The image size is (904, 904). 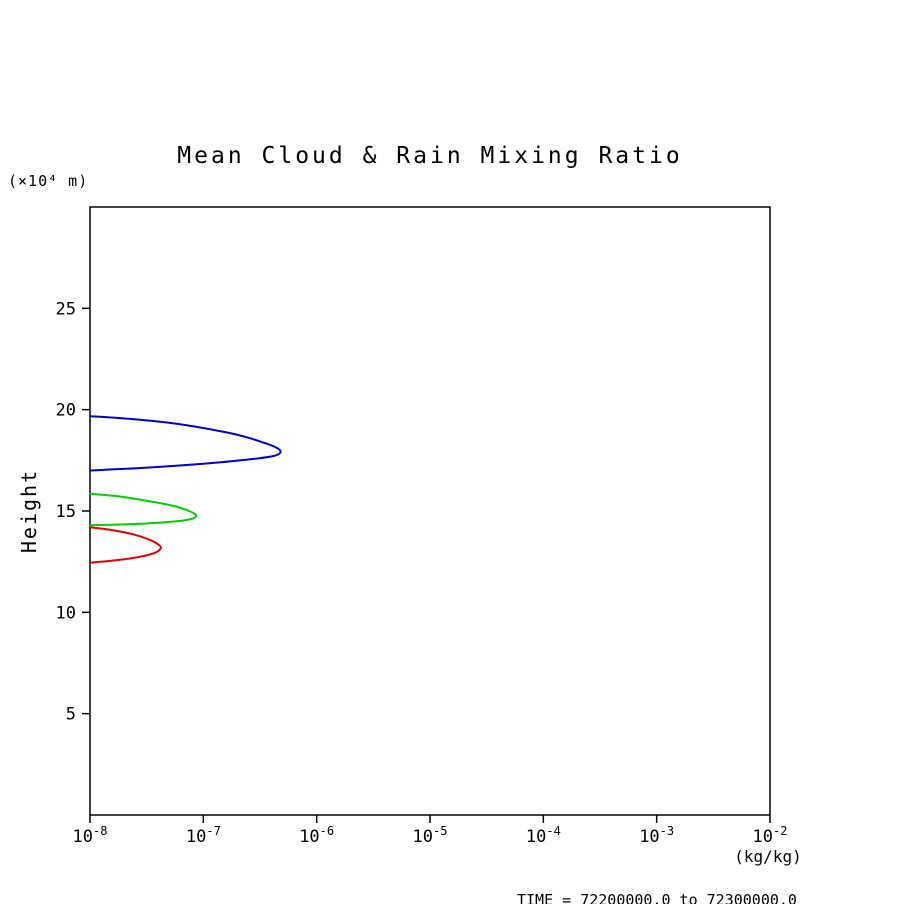 What do you see at coordinates (203, 835) in the screenshot?
I see `x-tick-label: 10⁻⁷` at bounding box center [203, 835].